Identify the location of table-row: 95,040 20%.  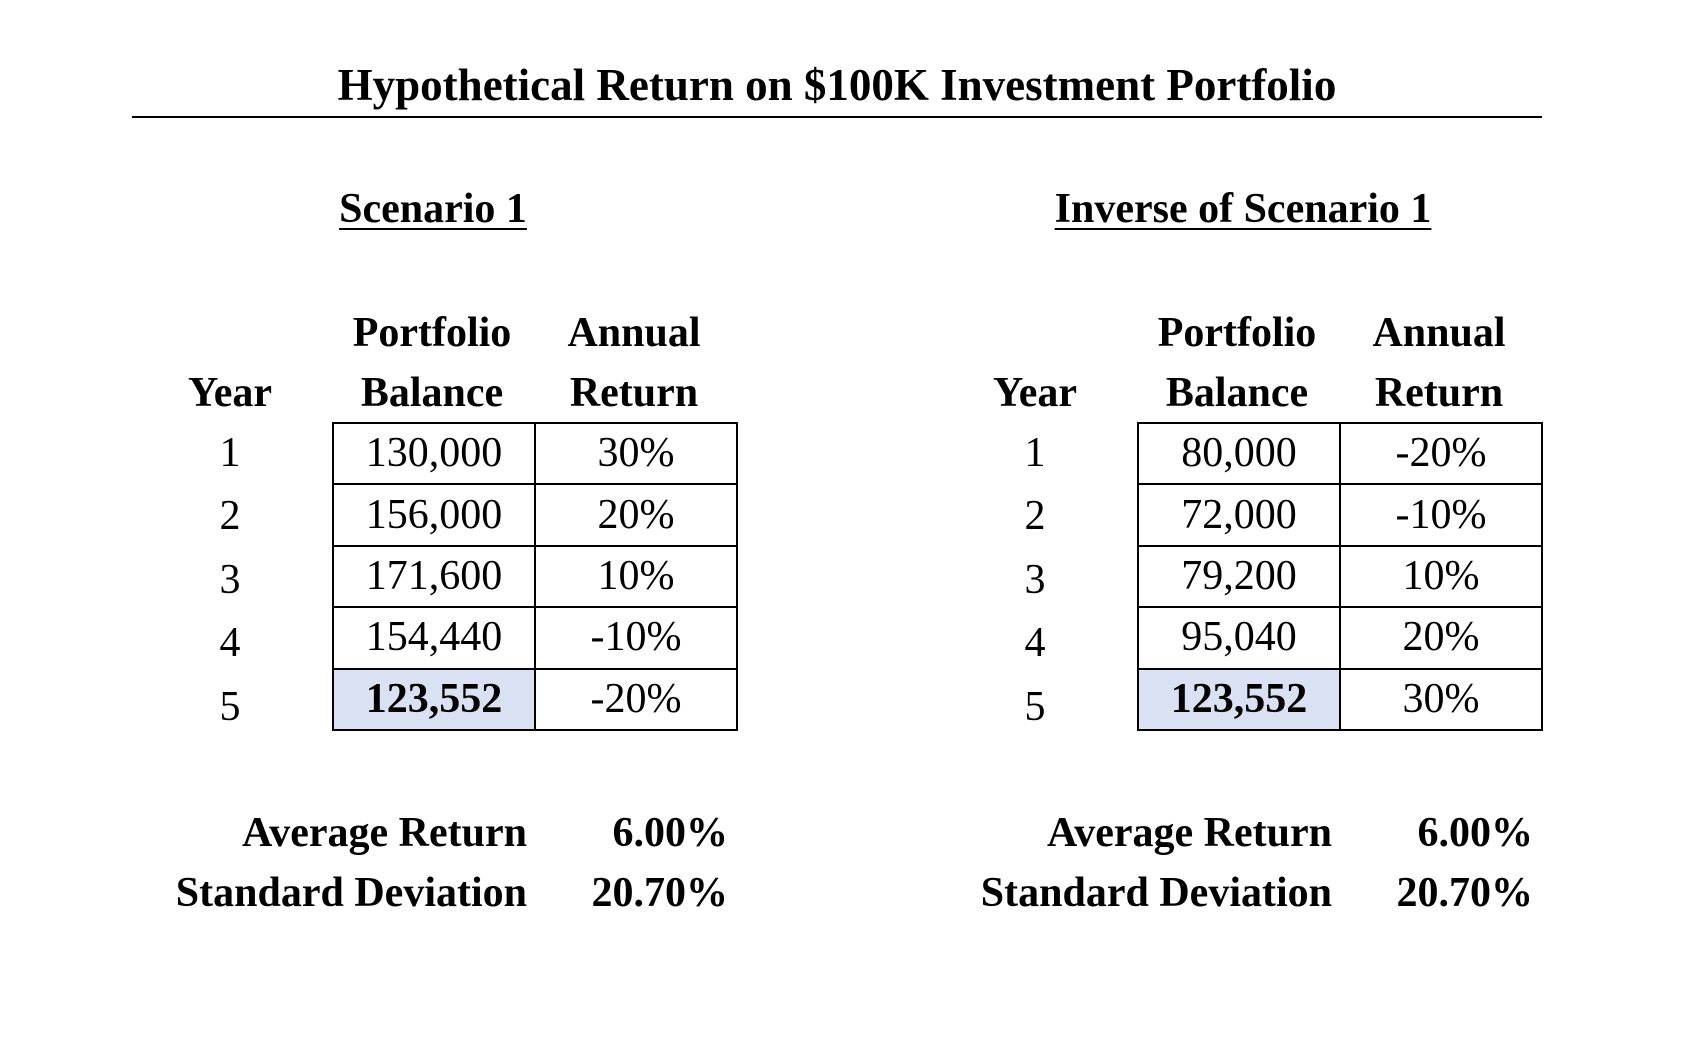
(1340, 638).